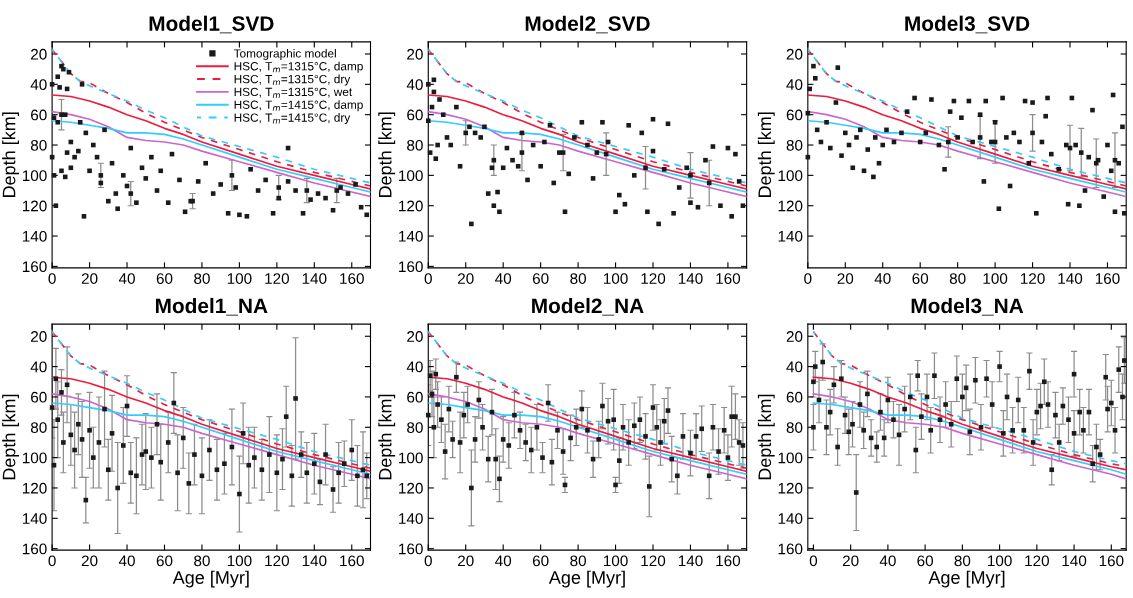  What do you see at coordinates (211, 306) in the screenshot?
I see `chart-title: Model1_NA` at bounding box center [211, 306].